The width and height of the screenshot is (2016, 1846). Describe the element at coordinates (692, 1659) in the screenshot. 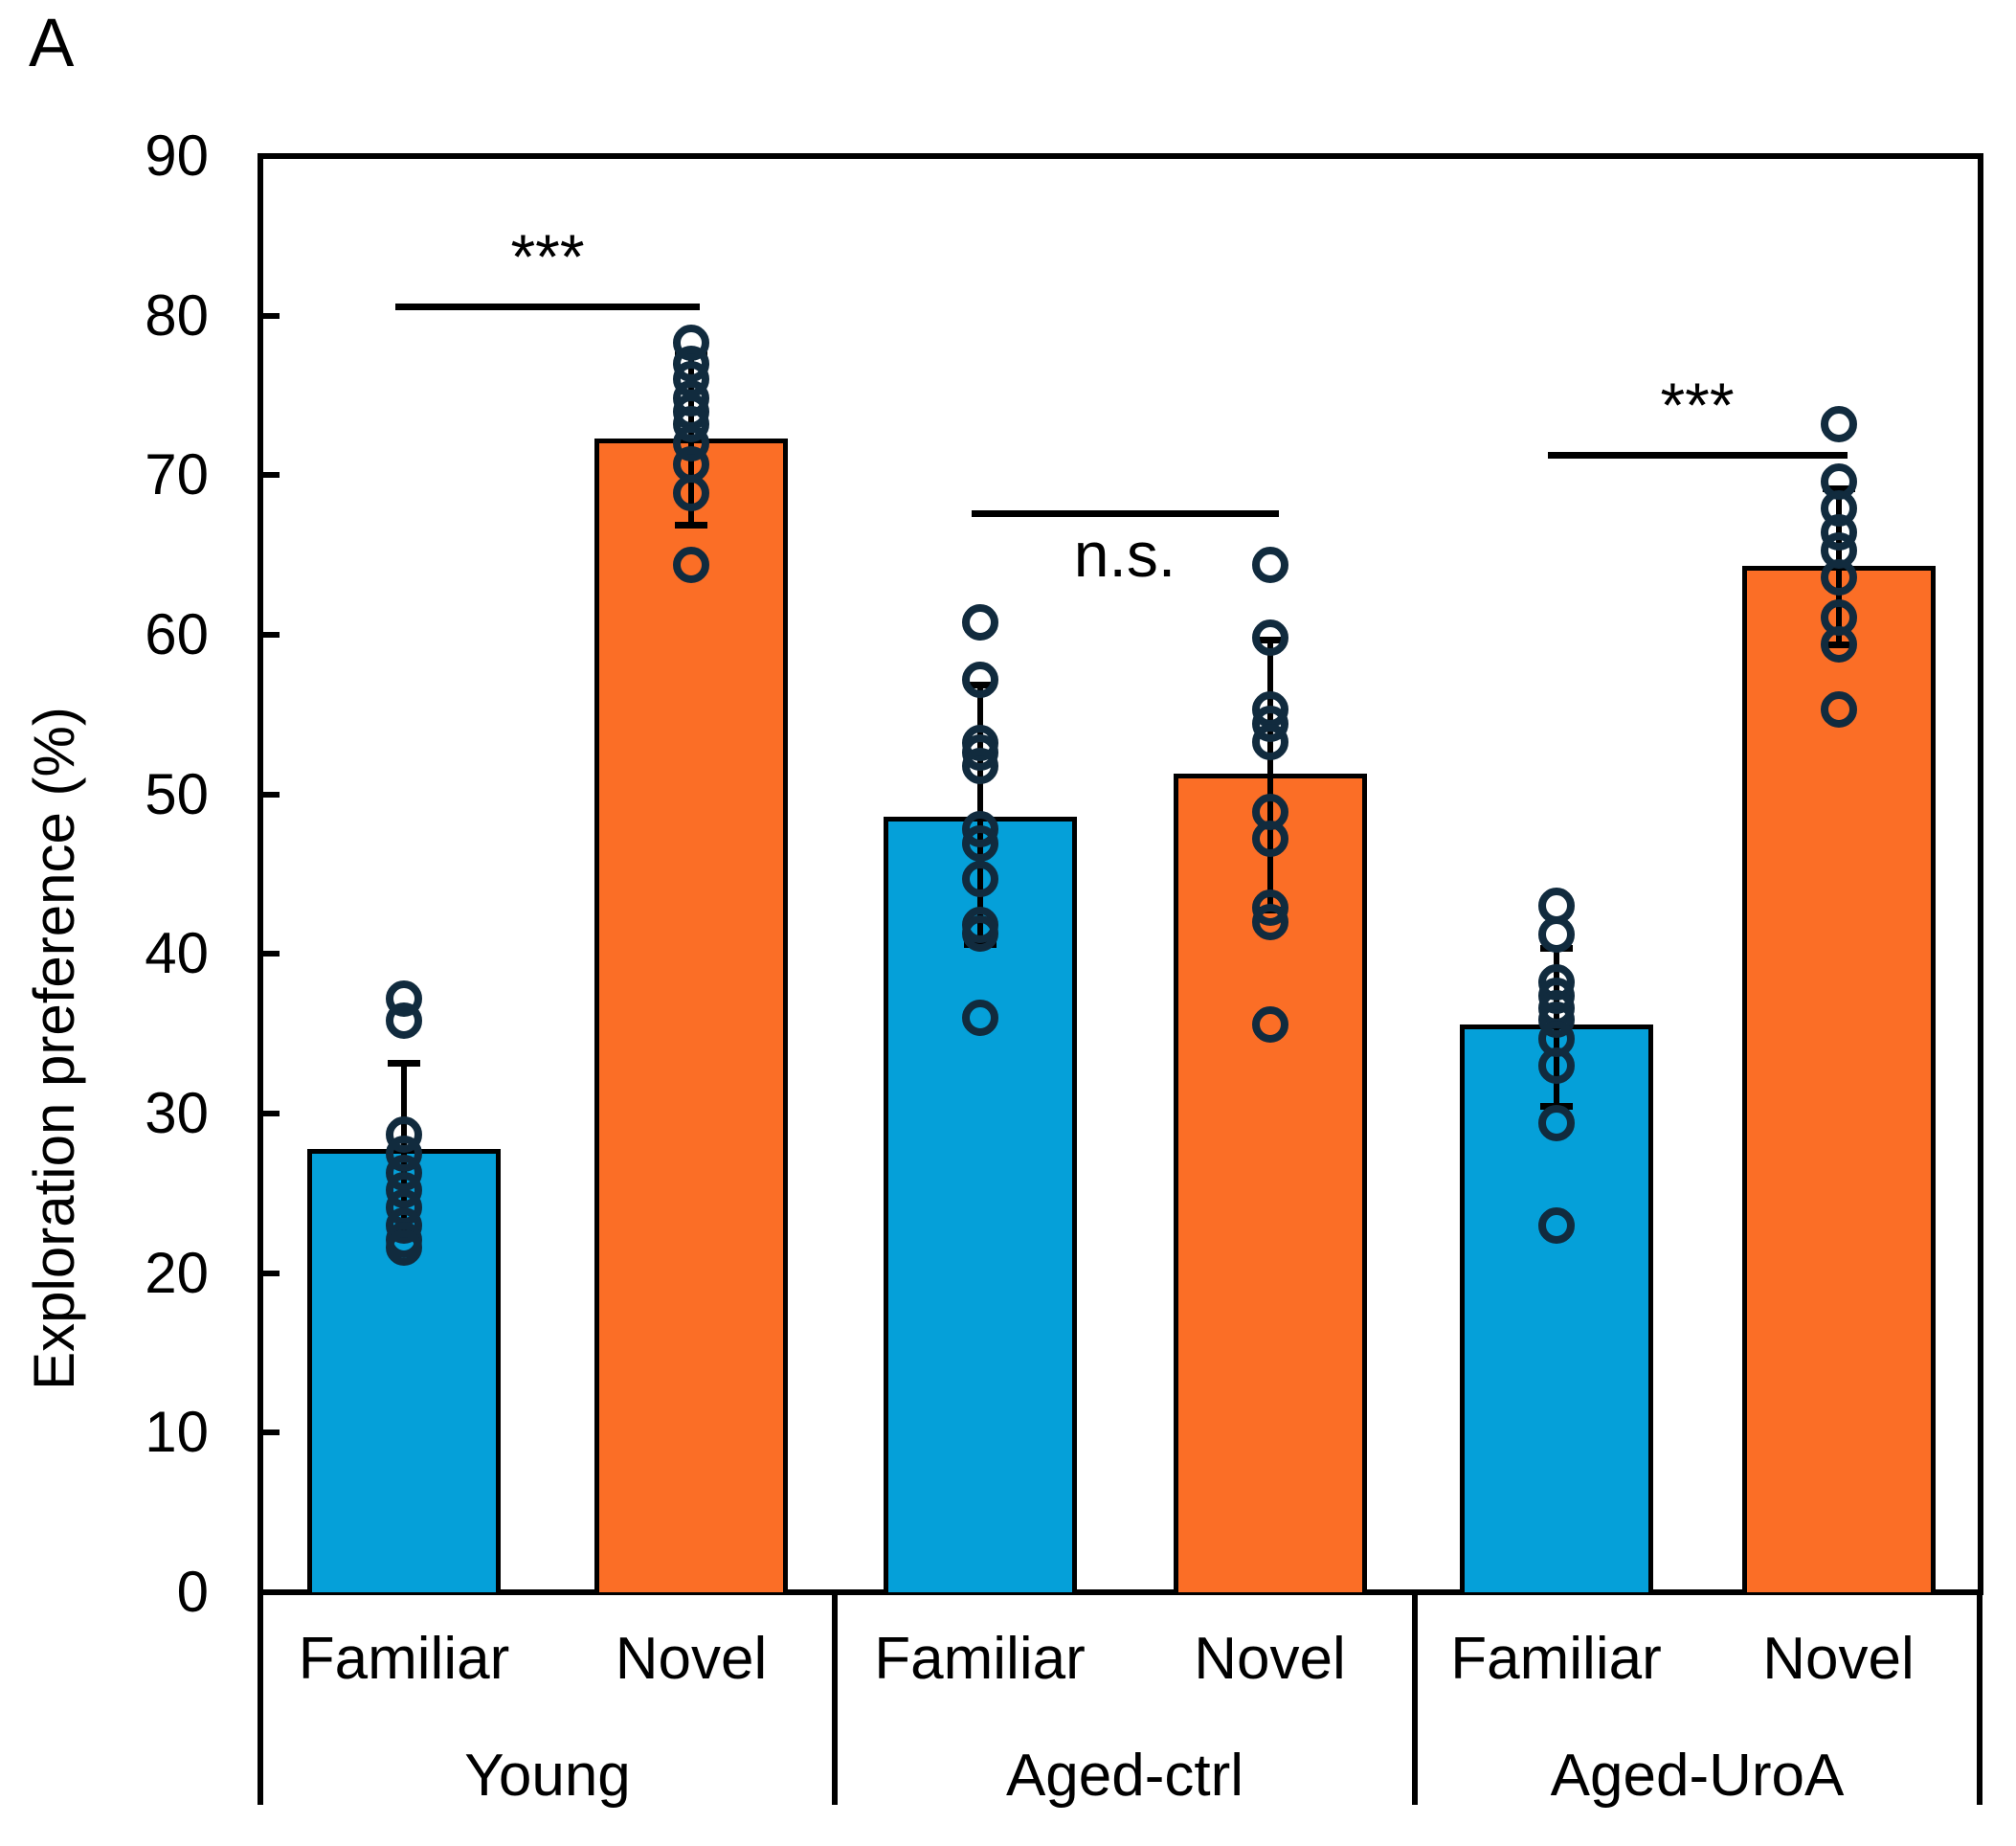

I see `x-label-young-novel: Novel` at that location.